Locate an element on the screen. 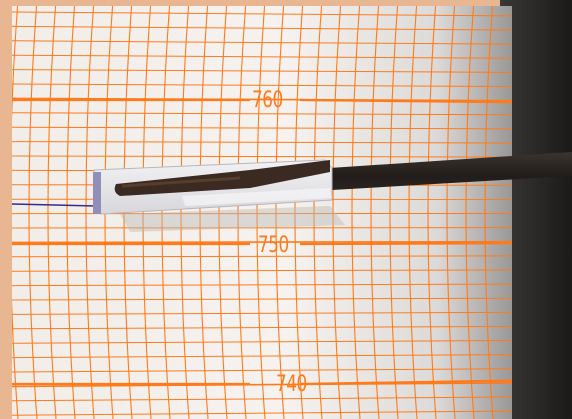 The width and height of the screenshot is (572, 419). scale-label-740: 740 is located at coordinates (291, 384).